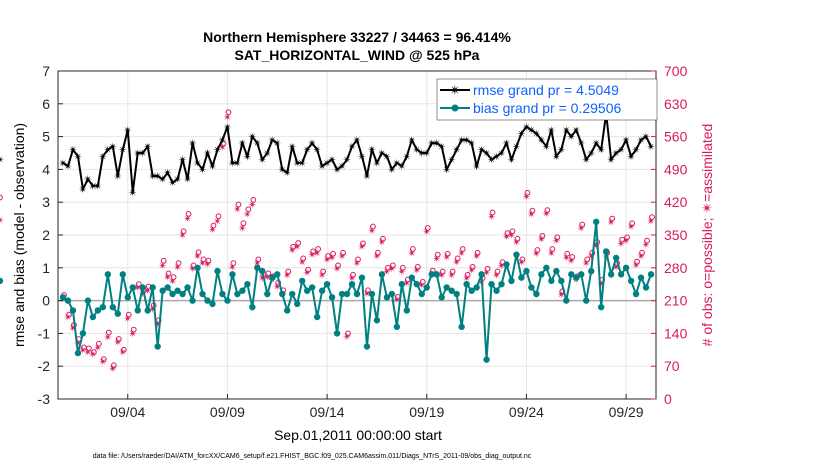  What do you see at coordinates (676, 137) in the screenshot?
I see `y-right-tick-label: 560` at bounding box center [676, 137].